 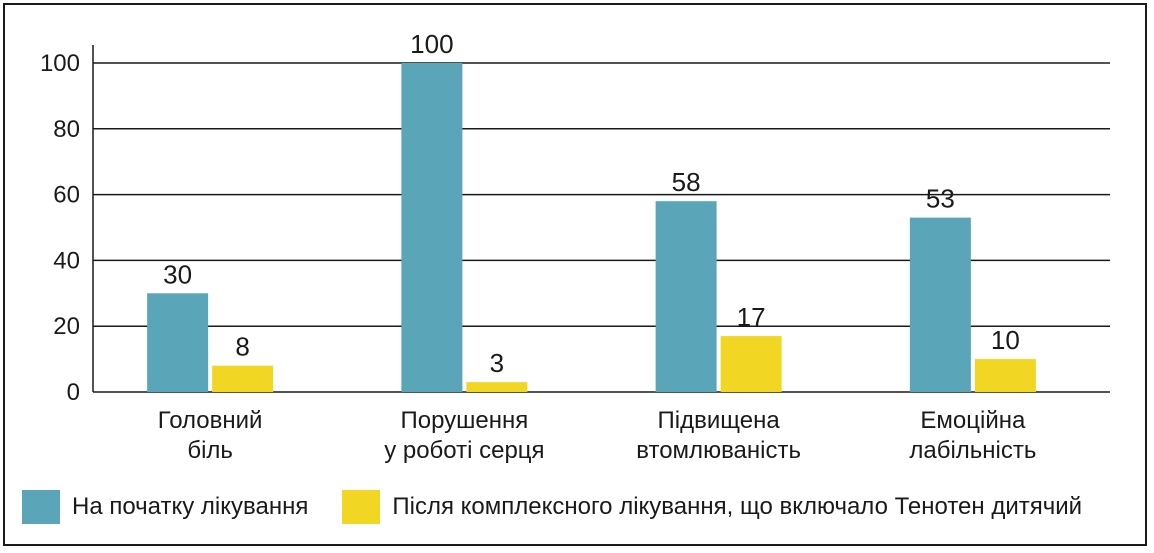 I want to click on bar-s1-c3, so click(x=686, y=296).